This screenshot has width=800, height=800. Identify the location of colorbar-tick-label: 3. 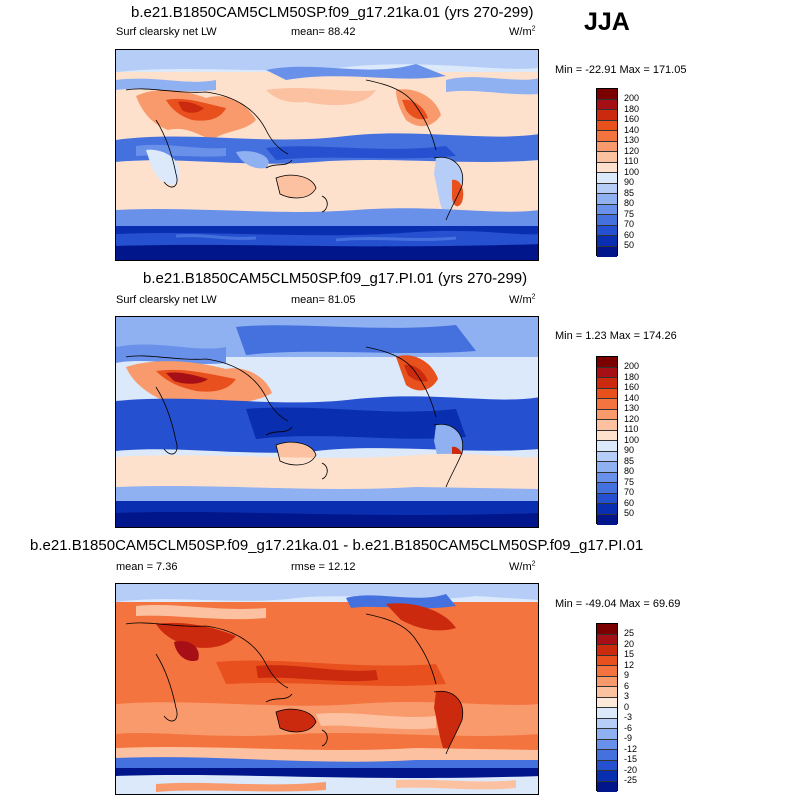
(627, 696).